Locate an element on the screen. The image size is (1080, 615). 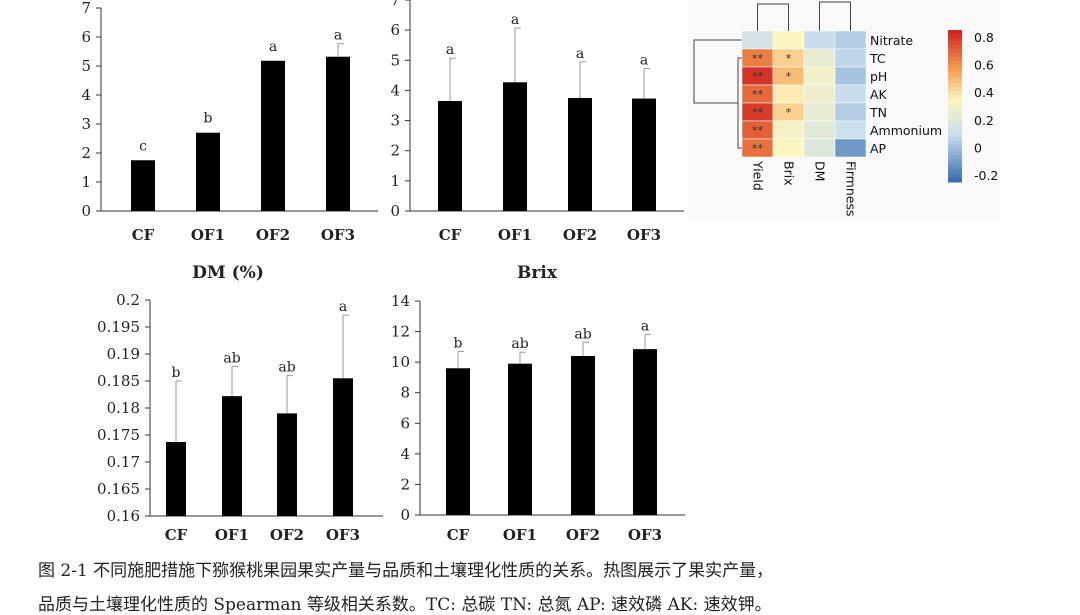
significance-label: c is located at coordinates (143, 146).